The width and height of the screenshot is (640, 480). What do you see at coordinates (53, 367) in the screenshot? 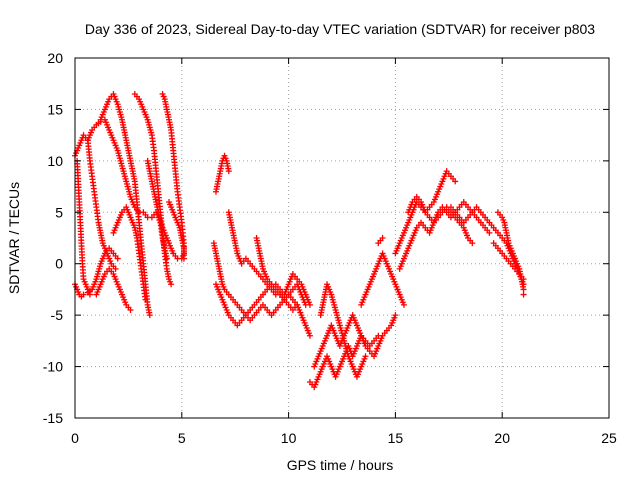
I see `y-tick-label: -10` at bounding box center [53, 367].